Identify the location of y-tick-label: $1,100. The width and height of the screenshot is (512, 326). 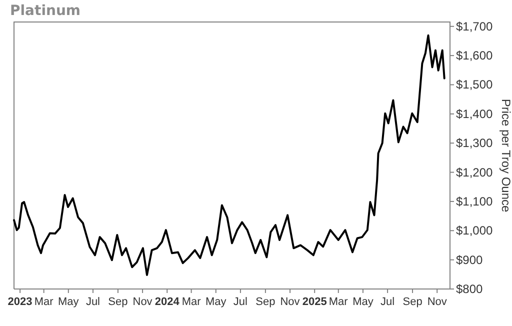
(475, 201).